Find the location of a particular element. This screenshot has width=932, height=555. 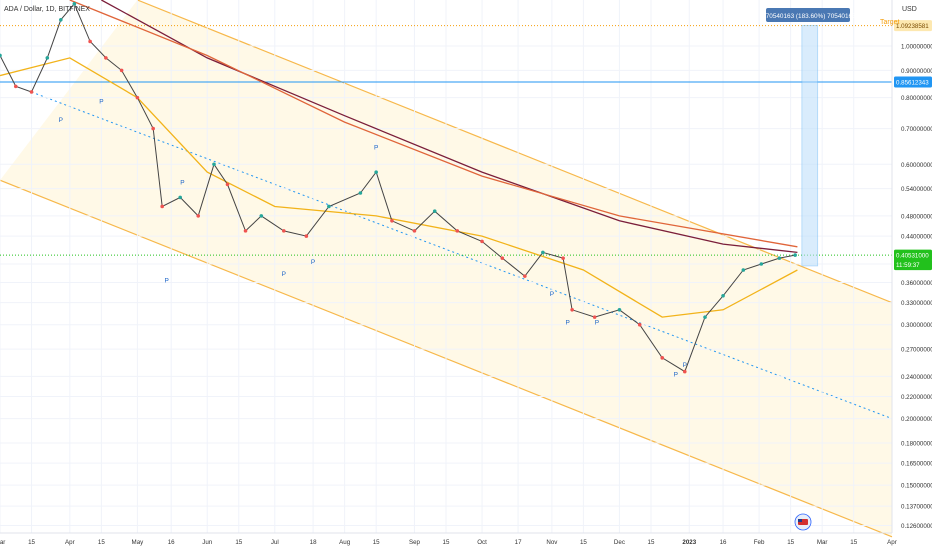

current-price-tag-text: 0.40531000 is located at coordinates (912, 256).